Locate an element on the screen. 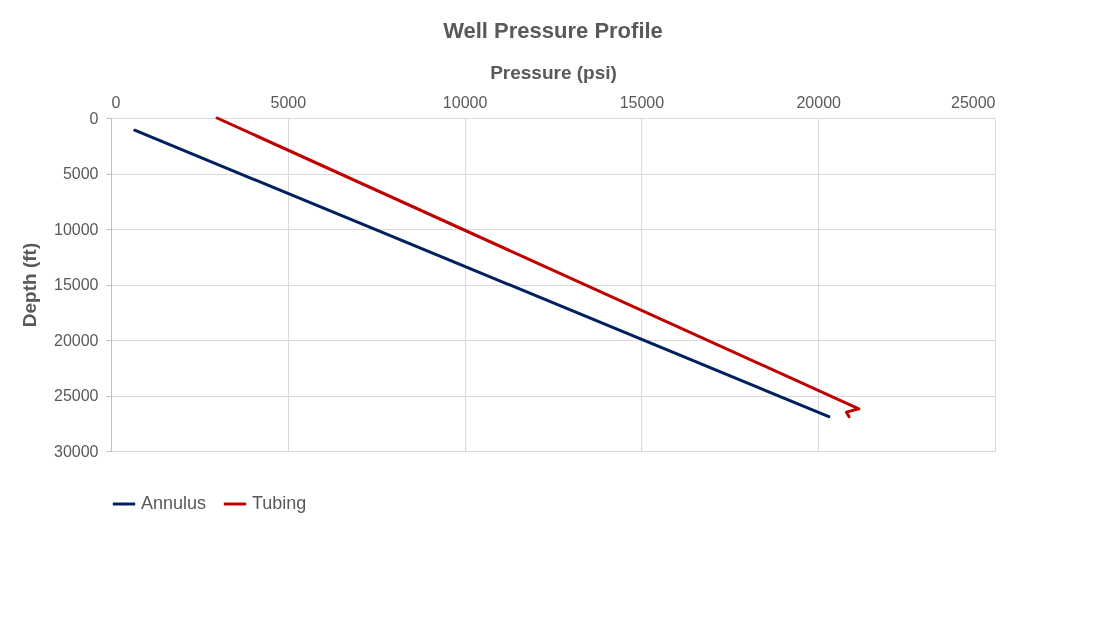 This screenshot has height=634, width=1116. x-tick-label: 20000 is located at coordinates (819, 102).